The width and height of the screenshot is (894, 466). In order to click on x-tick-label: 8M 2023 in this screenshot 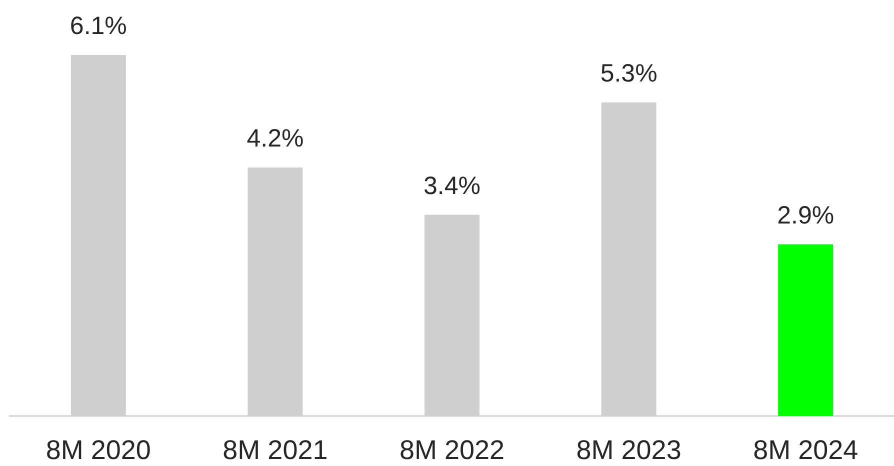, I will do `click(629, 449)`.